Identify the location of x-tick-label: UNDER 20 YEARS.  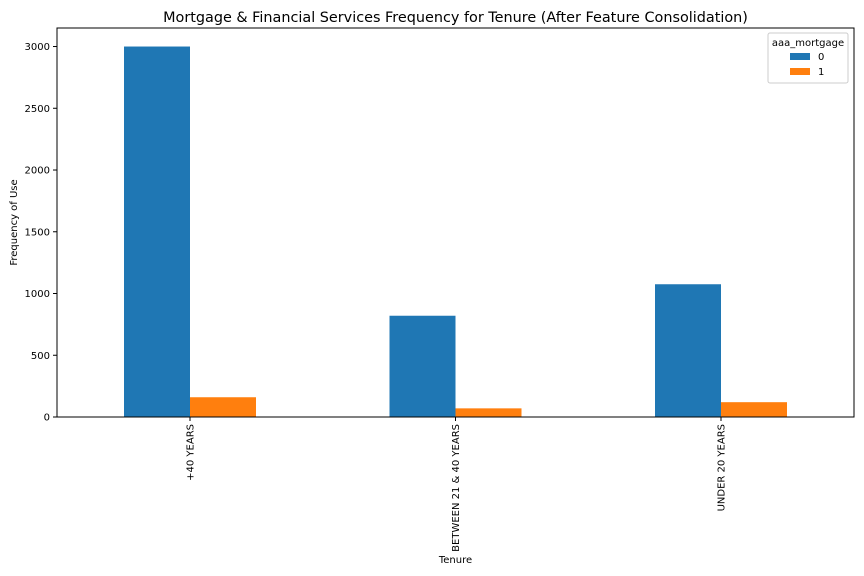
(722, 467).